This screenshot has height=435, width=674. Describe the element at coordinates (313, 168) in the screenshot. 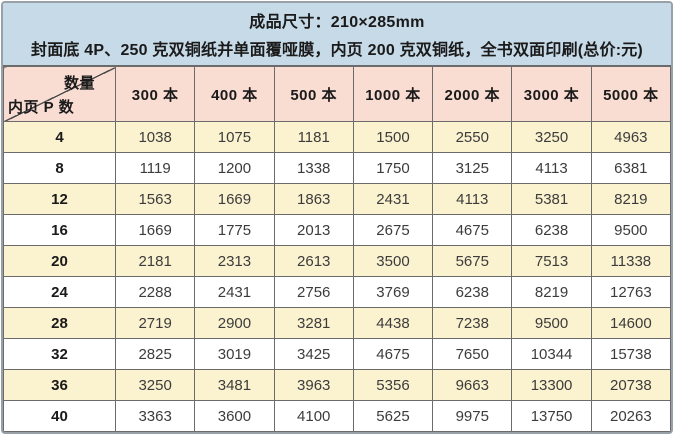

I see `price-cell: 1338` at that location.